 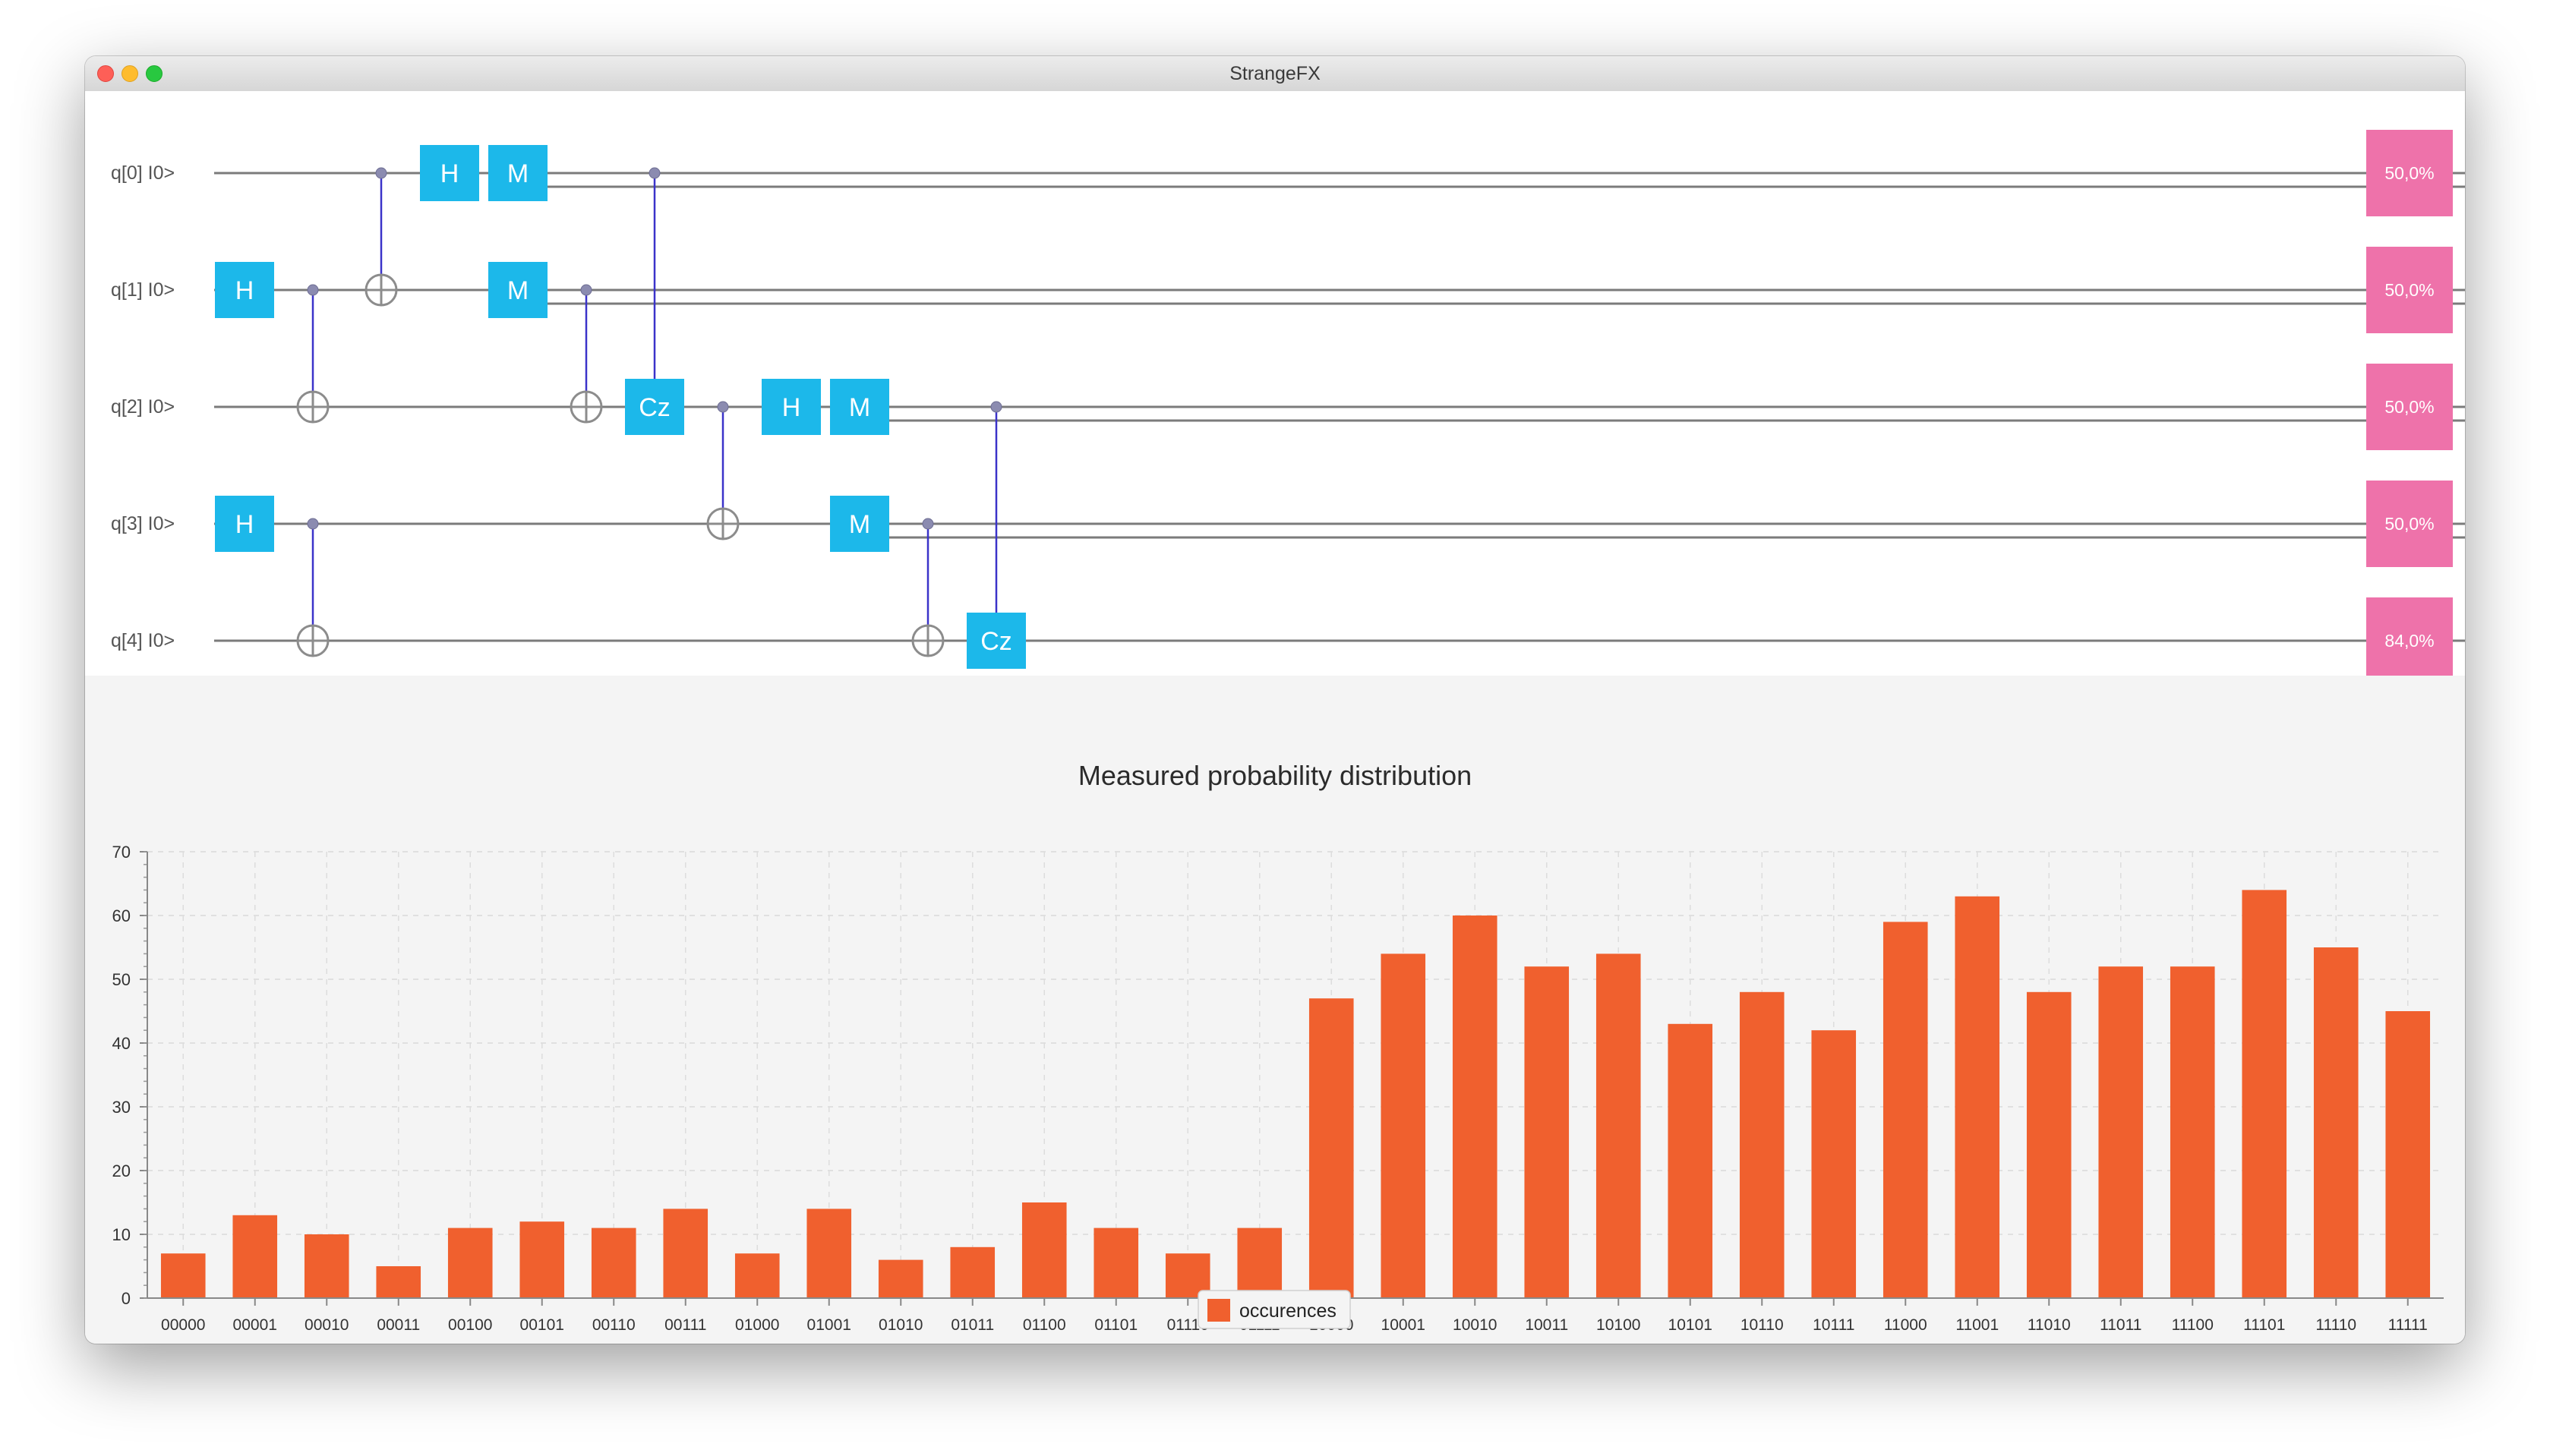 I want to click on x-tick-label: 00110, so click(x=614, y=1325).